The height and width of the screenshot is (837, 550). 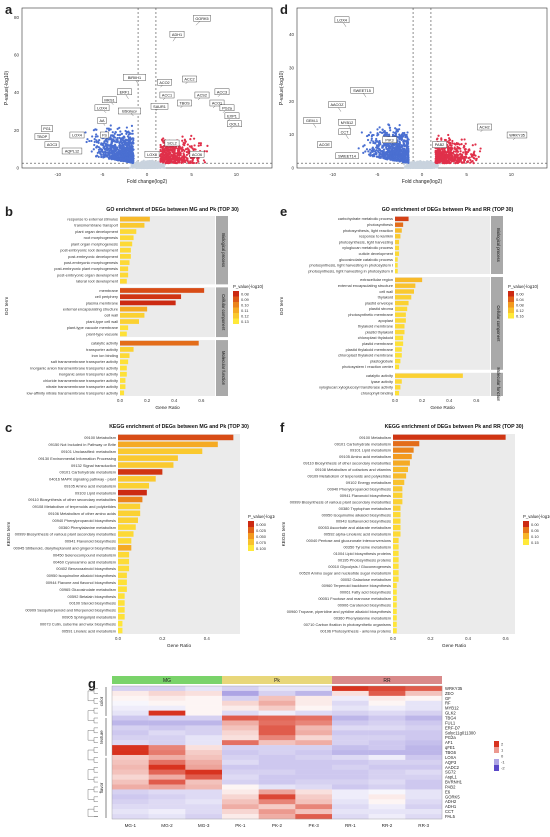 I want to click on kegg-term-label: 00100 Steroid biosynthesis, so click(x=92, y=603).